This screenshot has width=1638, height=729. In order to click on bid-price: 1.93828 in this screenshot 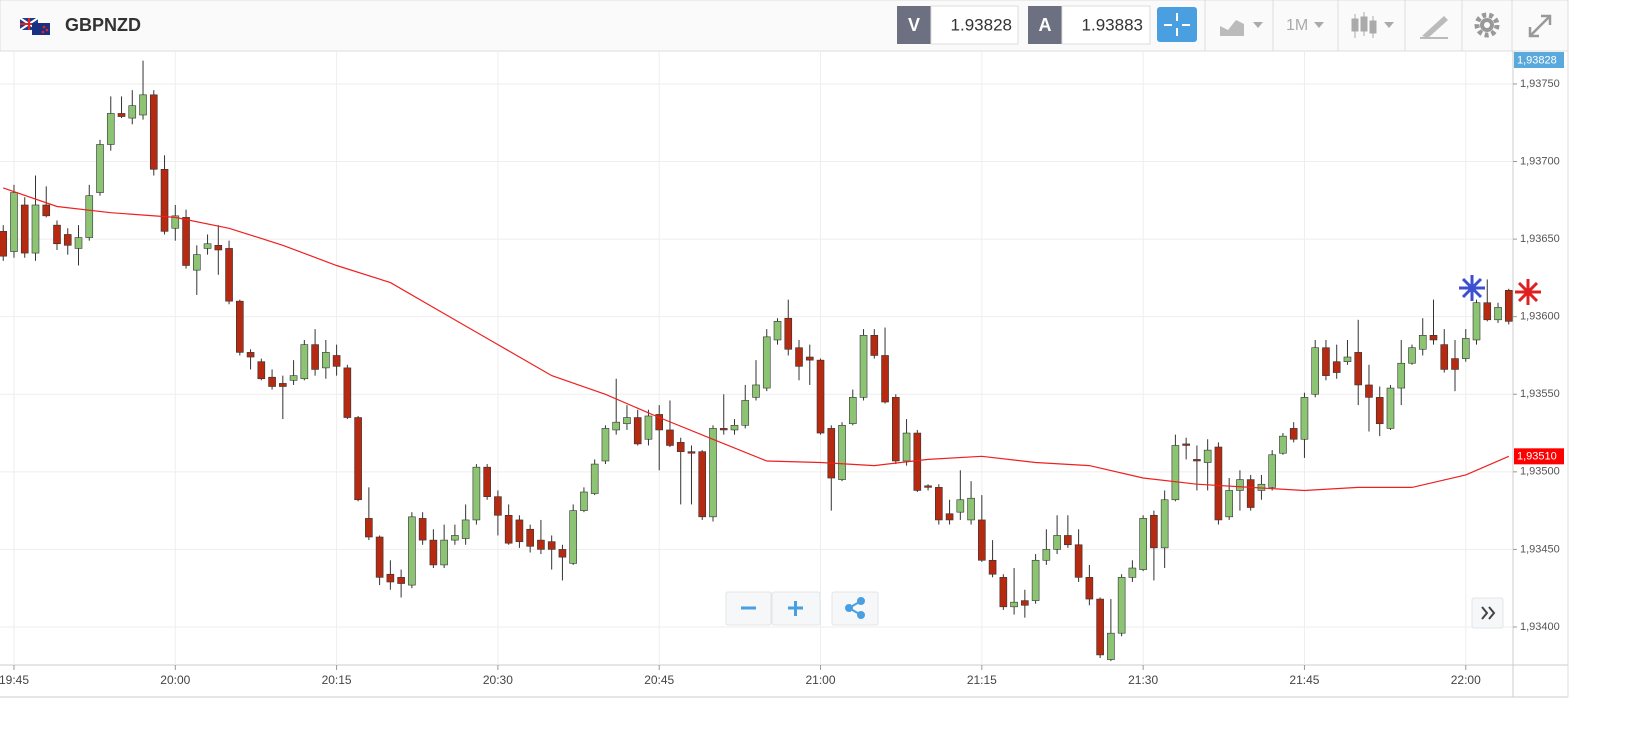, I will do `click(981, 24)`.